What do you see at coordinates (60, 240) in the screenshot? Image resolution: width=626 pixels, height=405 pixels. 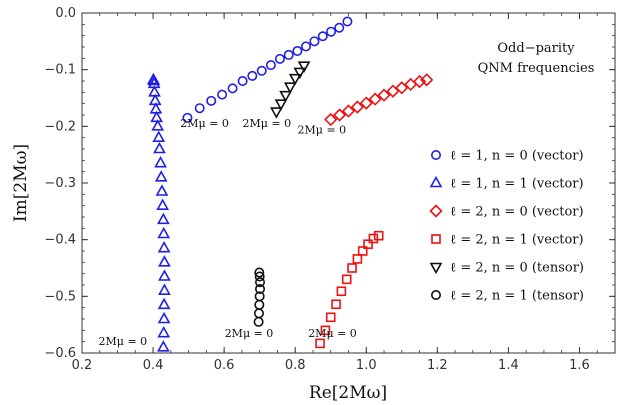 I see `y-tick-label: −0.4` at bounding box center [60, 240].